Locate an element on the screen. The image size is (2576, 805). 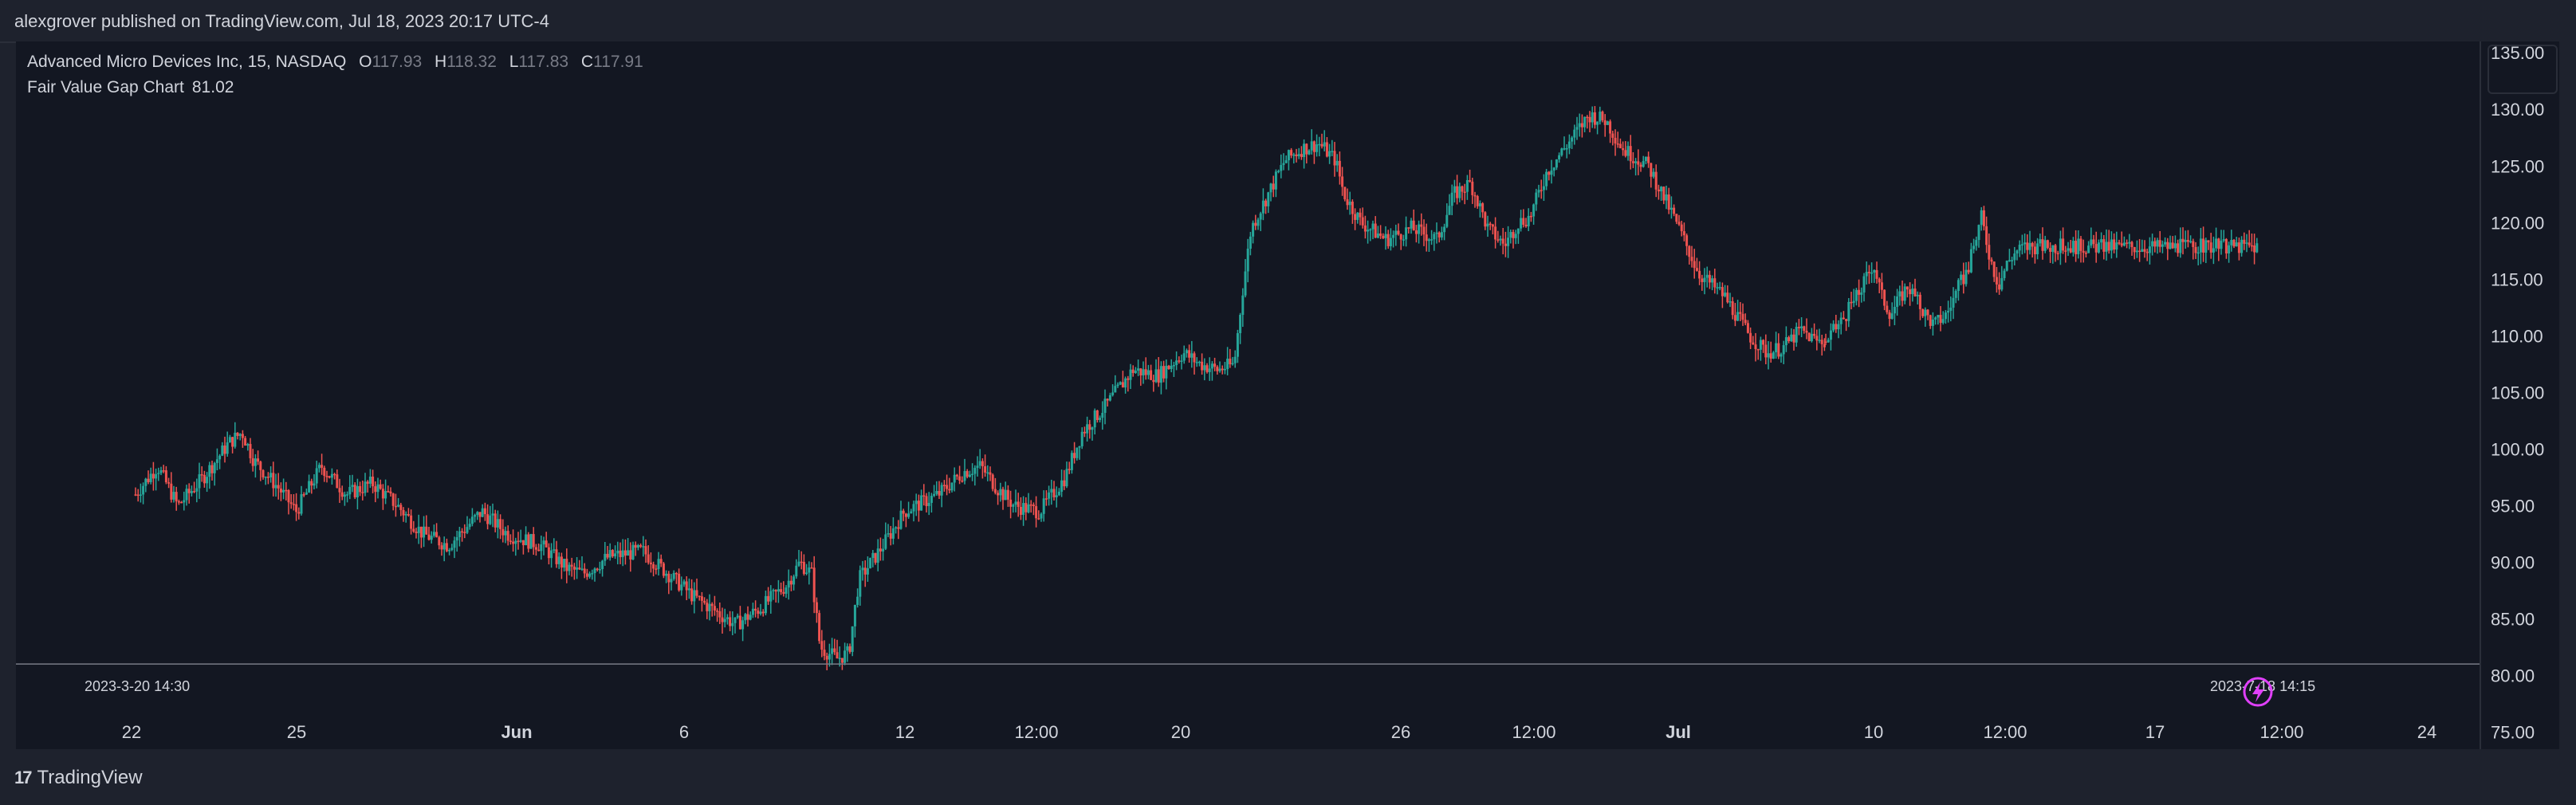
right-gutter is located at coordinates (2568, 395).